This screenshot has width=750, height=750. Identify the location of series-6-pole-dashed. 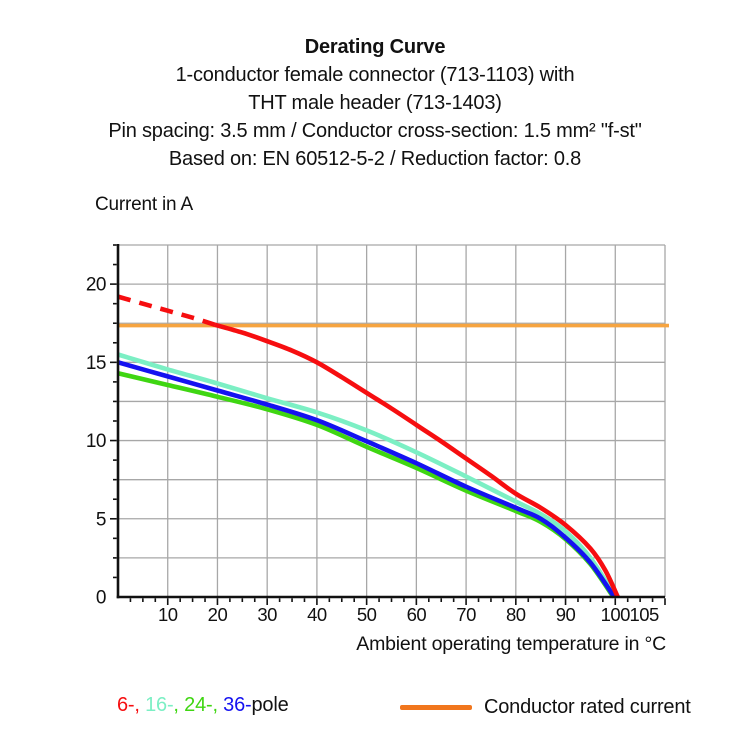
(166, 310).